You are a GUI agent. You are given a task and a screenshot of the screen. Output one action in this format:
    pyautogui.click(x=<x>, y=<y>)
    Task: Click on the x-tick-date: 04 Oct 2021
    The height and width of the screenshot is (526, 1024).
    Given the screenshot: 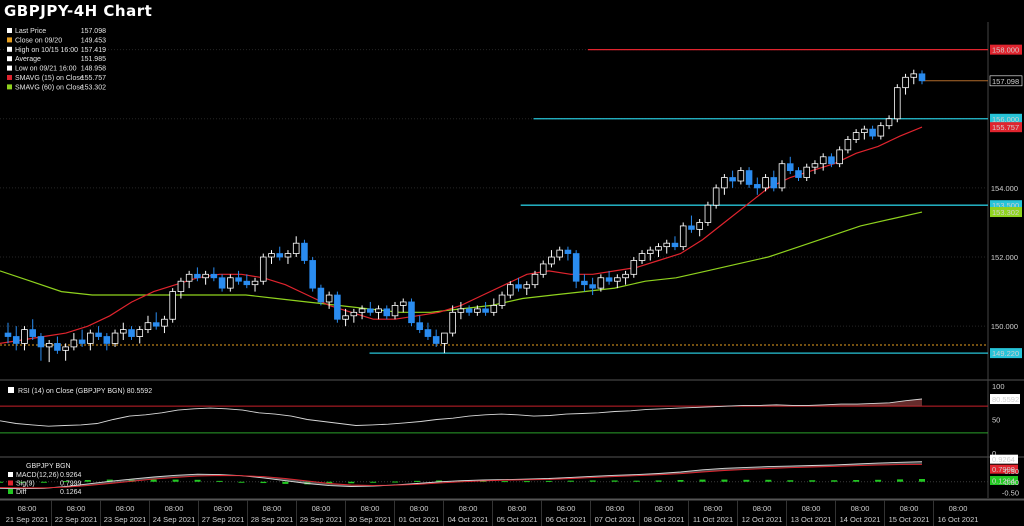 What is the action you would take?
    pyautogui.click(x=468, y=519)
    